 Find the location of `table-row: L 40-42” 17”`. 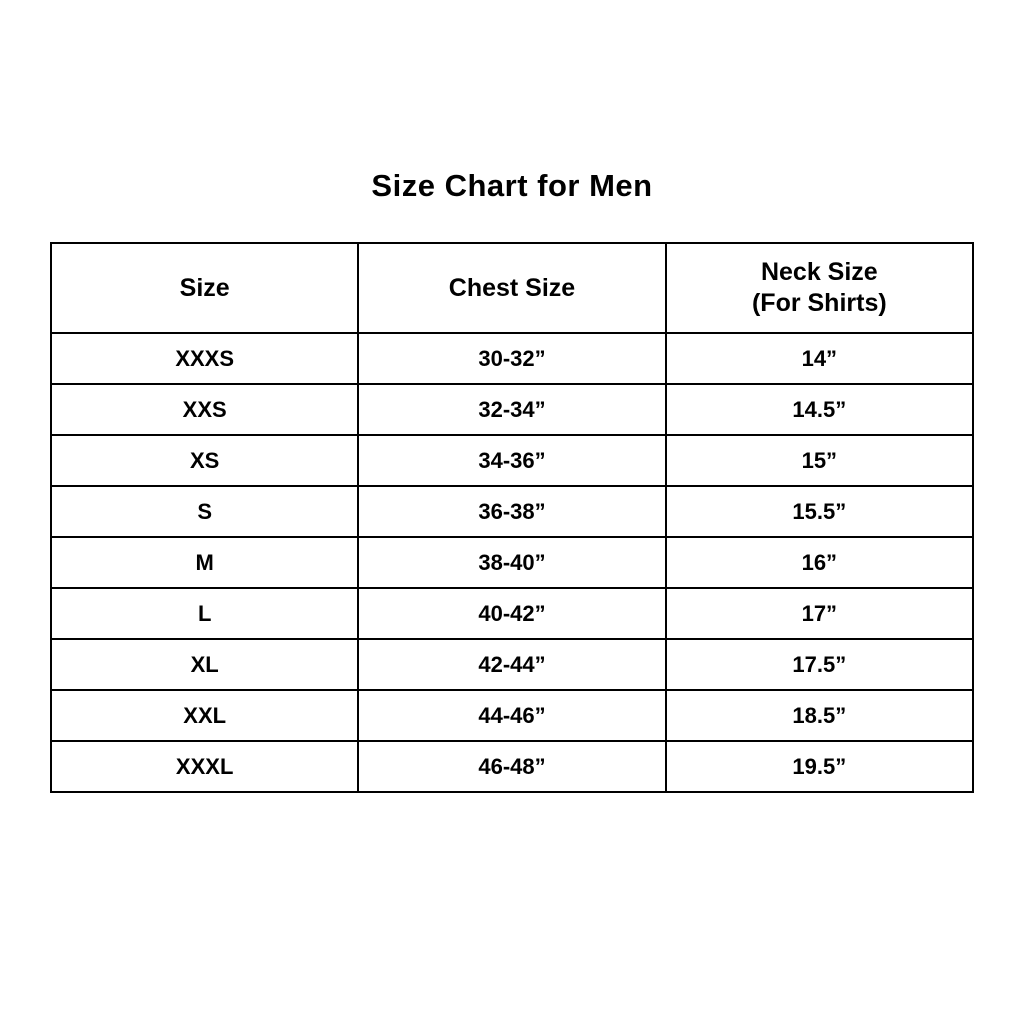

table-row: L 40-42” 17” is located at coordinates (512, 613).